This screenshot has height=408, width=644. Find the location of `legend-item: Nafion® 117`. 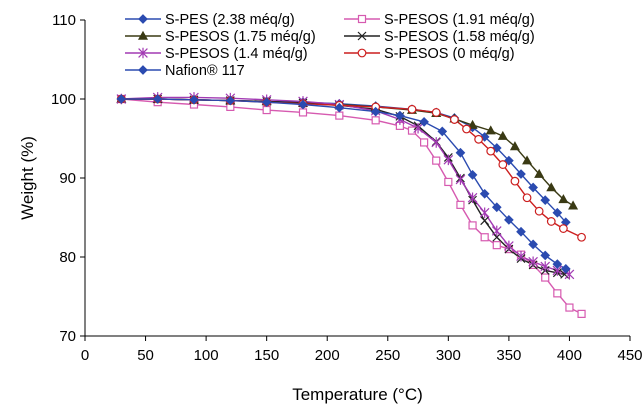

legend-item: Nafion® 117 is located at coordinates (185, 71).